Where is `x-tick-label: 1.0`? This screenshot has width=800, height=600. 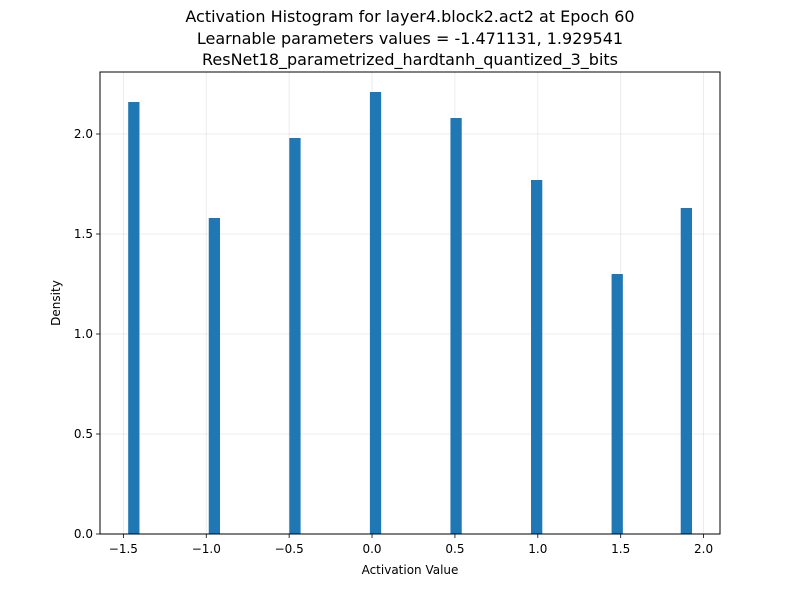 x-tick-label: 1.0 is located at coordinates (537, 549).